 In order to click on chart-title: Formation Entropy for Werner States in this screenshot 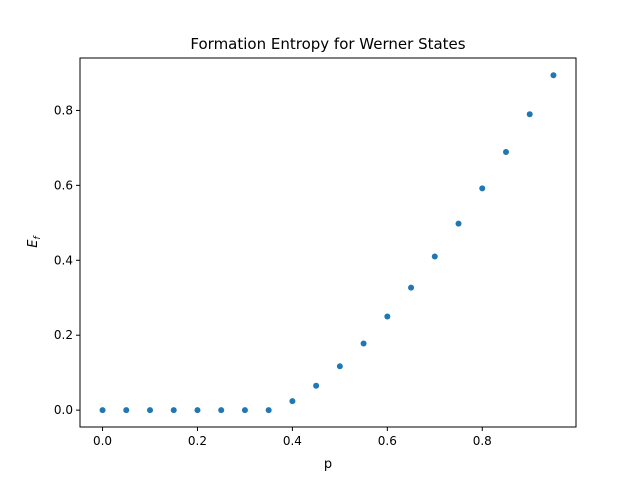, I will do `click(327, 44)`.